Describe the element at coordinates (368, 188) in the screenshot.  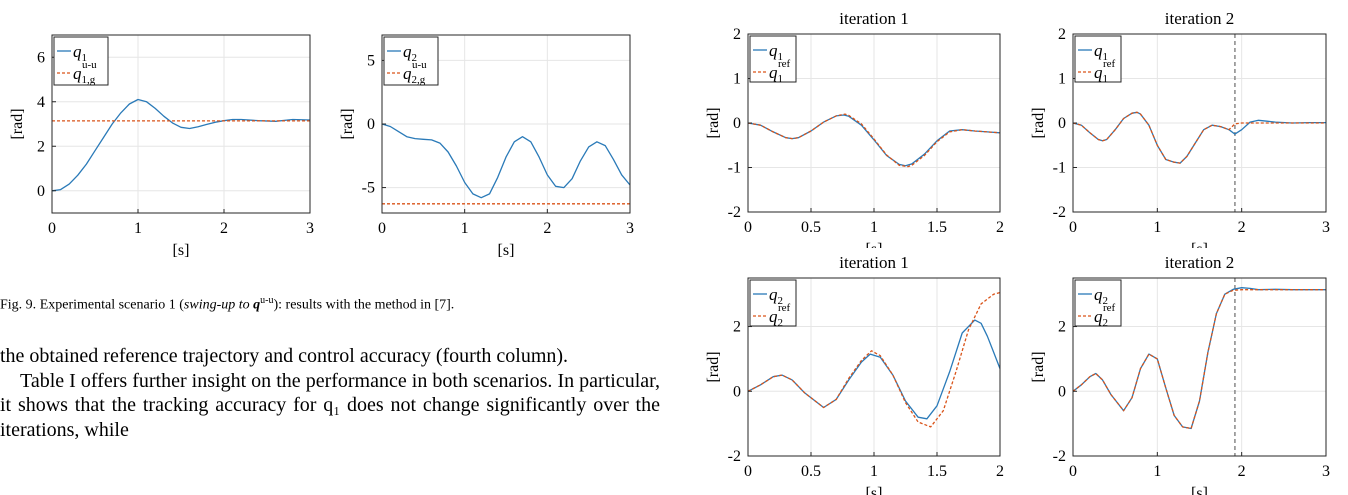
I see `y-tick-label: -5` at that location.